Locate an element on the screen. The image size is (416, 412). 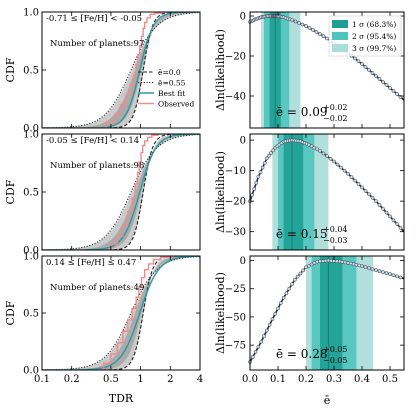
best-lower-error: −0.03 is located at coordinates (335, 240).